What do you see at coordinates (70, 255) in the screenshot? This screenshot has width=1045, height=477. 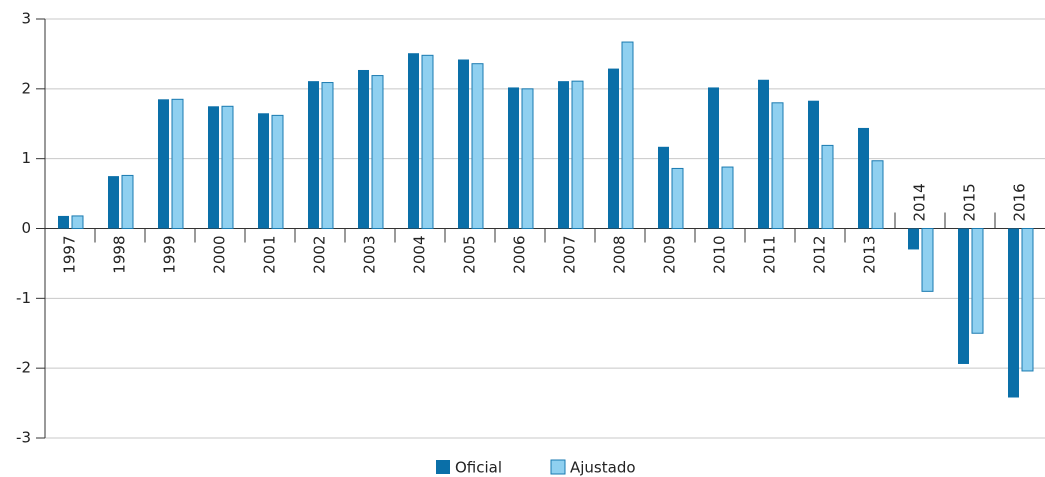 I see `x-tick-label: 1997` at bounding box center [70, 255].